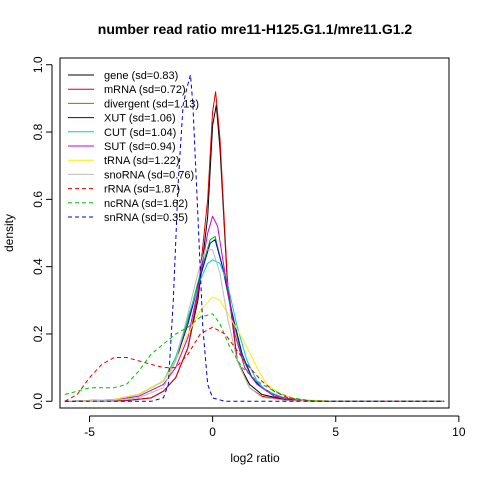 Image resolution: width=480 pixels, height=480 pixels. Describe the element at coordinates (145, 90) in the screenshot. I see `legend-label-1: mRNA (sd=0.72)` at that location.